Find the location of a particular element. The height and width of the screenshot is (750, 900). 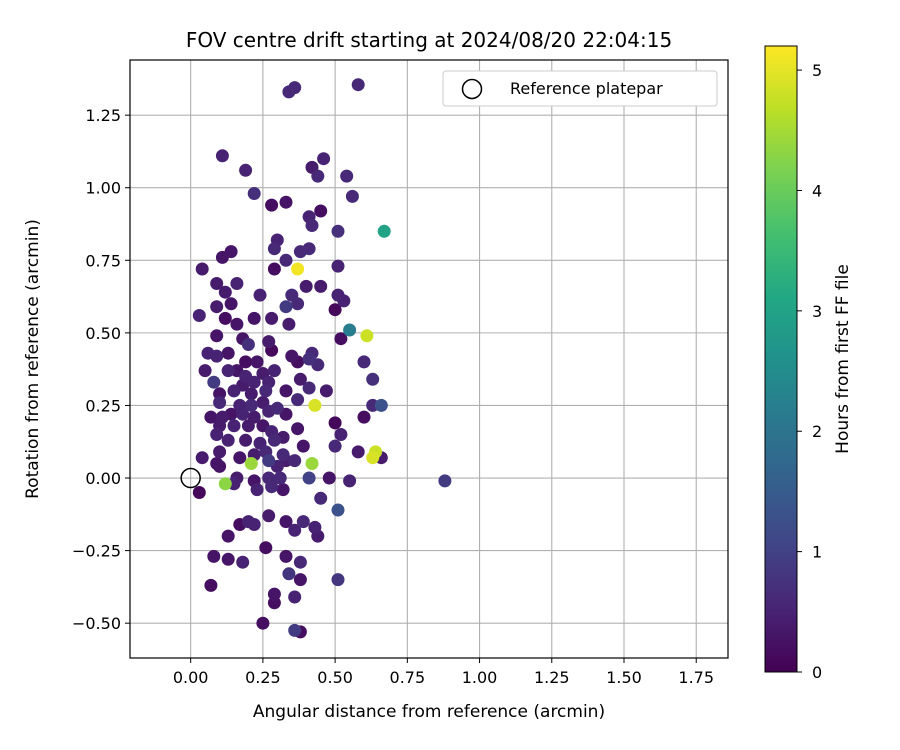

x-tick-label: 0.50 is located at coordinates (335, 677).